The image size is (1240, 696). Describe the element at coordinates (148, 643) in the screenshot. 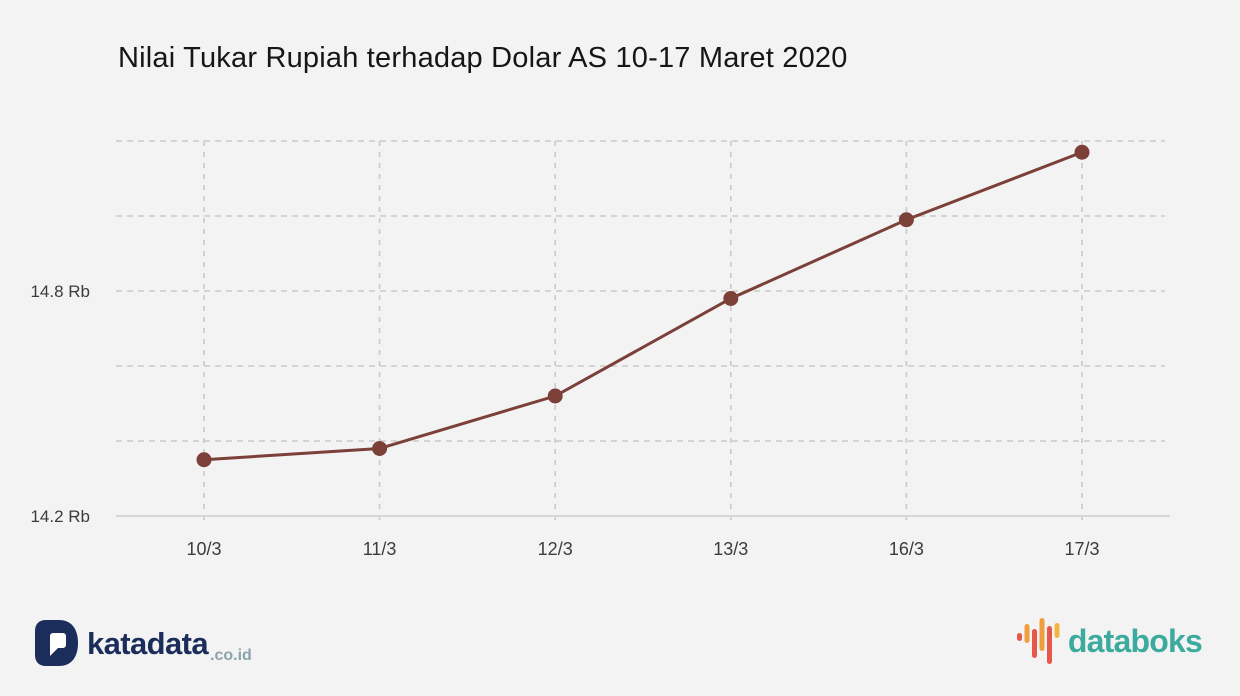

I see `katadata-wordmark: katadata` at that location.